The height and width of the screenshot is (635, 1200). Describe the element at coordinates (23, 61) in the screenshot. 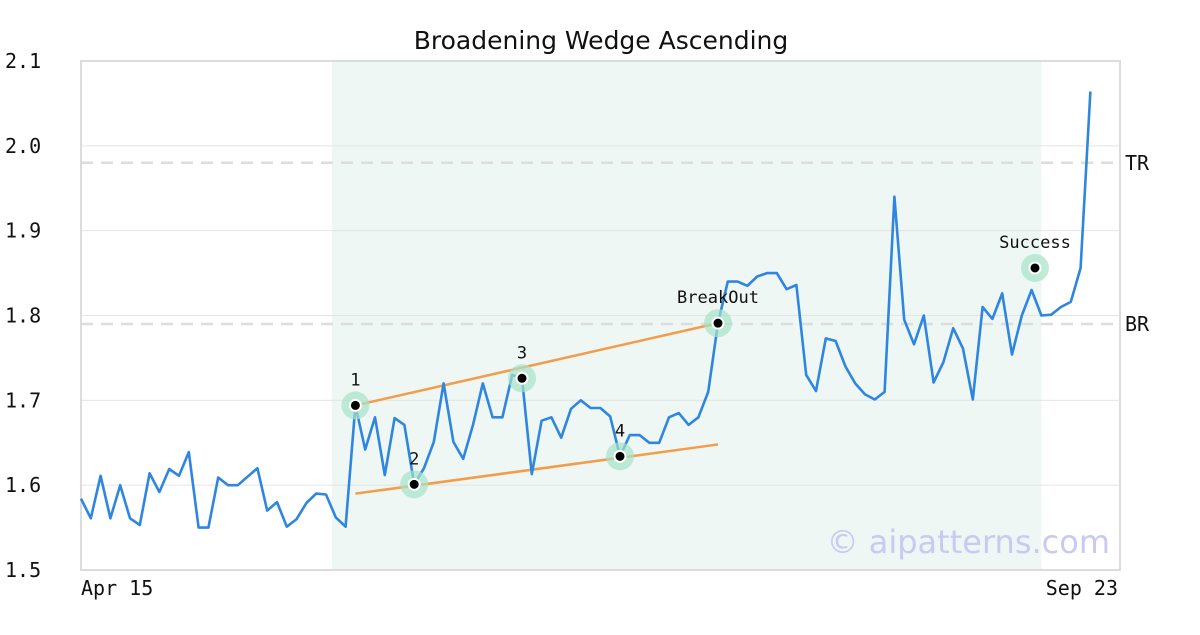

I see `y-tick-label: 2.1` at that location.